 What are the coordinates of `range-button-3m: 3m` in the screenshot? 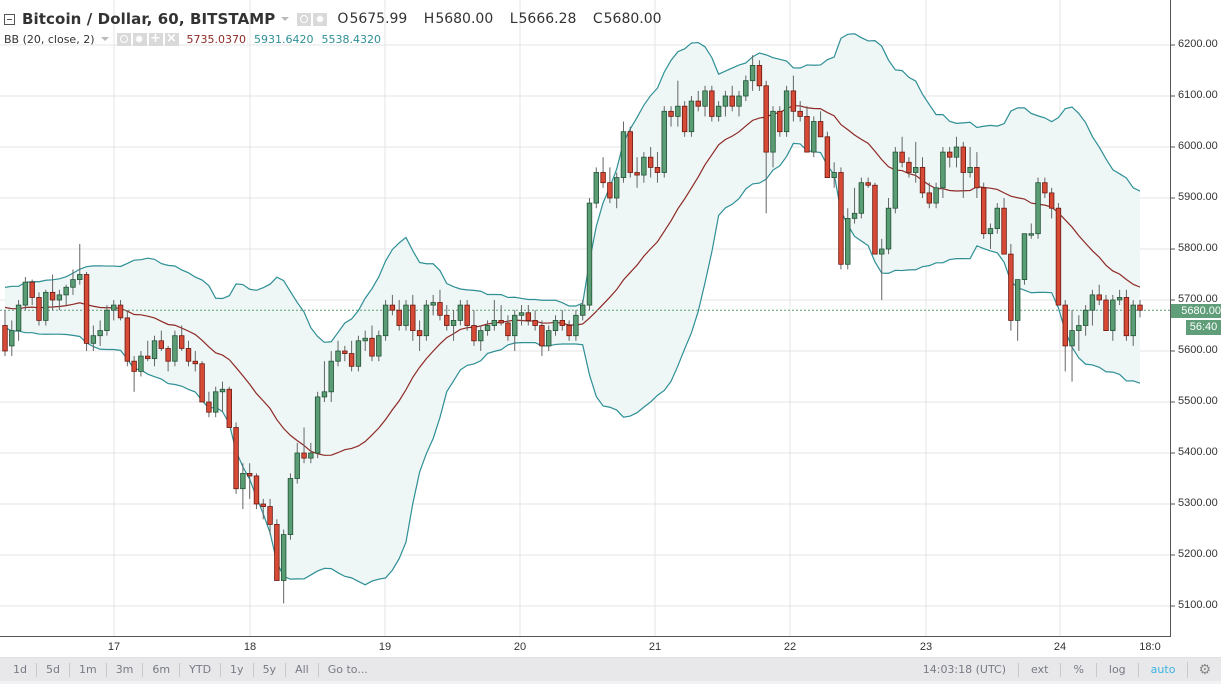 It's located at (125, 670).